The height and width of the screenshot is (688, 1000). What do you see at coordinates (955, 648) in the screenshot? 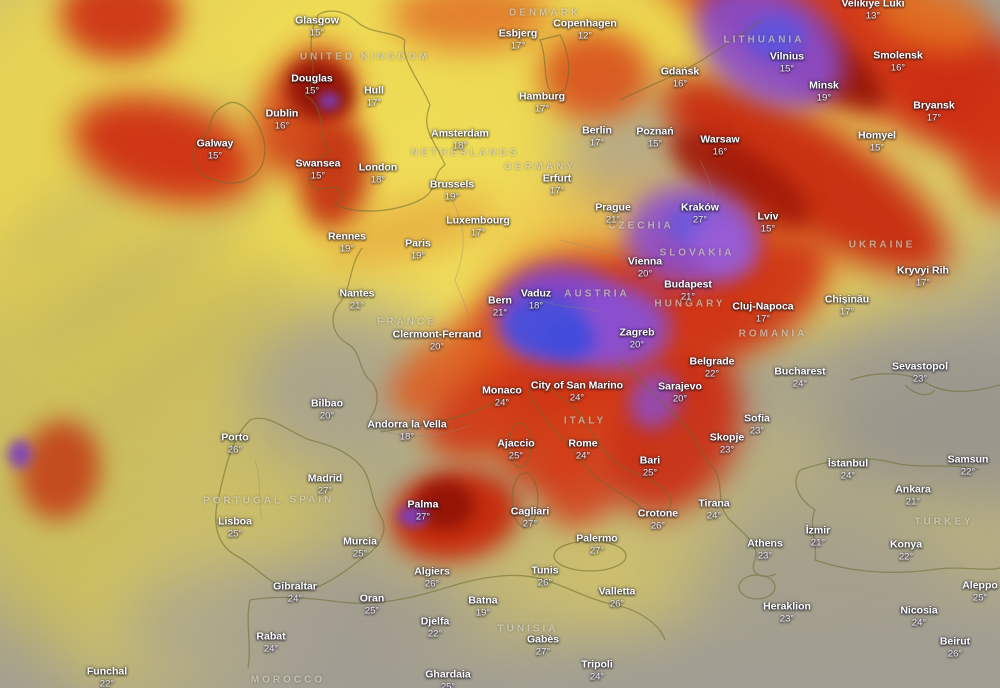
I see `city-label: Beirut 26°` at bounding box center [955, 648].